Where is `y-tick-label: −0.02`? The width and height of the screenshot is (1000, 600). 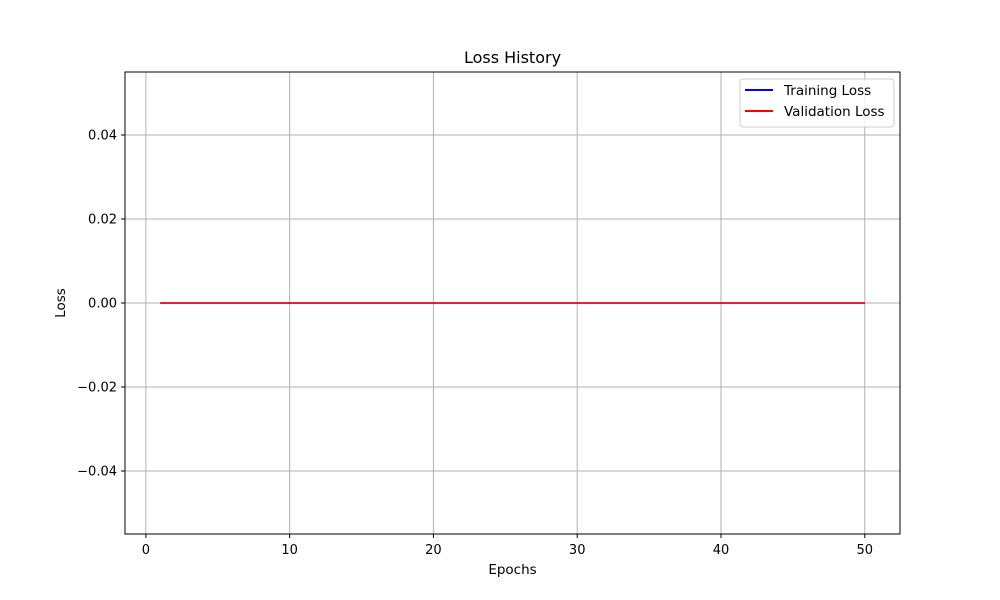
y-tick-label: −0.02 is located at coordinates (97, 388).